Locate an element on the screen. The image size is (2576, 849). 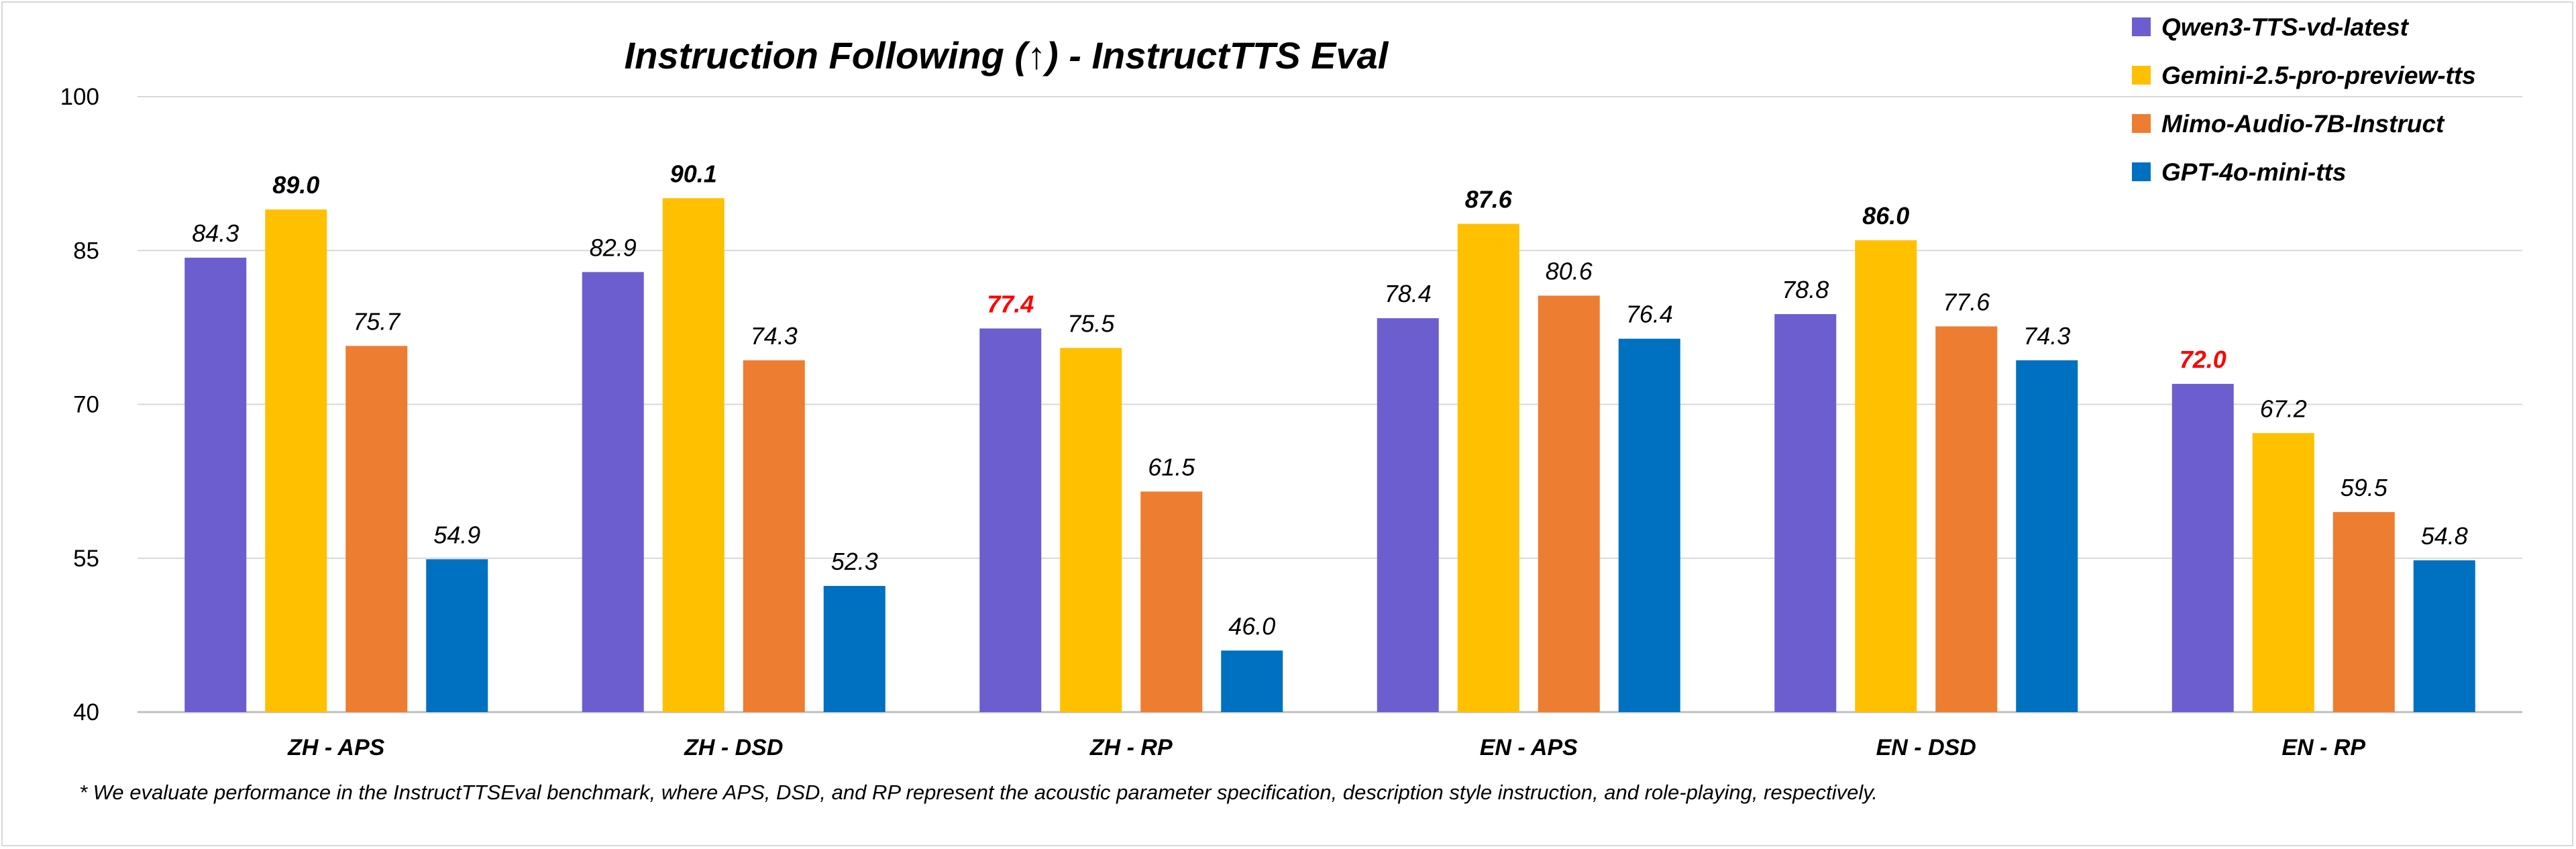
data-label: 54.9 is located at coordinates (456, 534).